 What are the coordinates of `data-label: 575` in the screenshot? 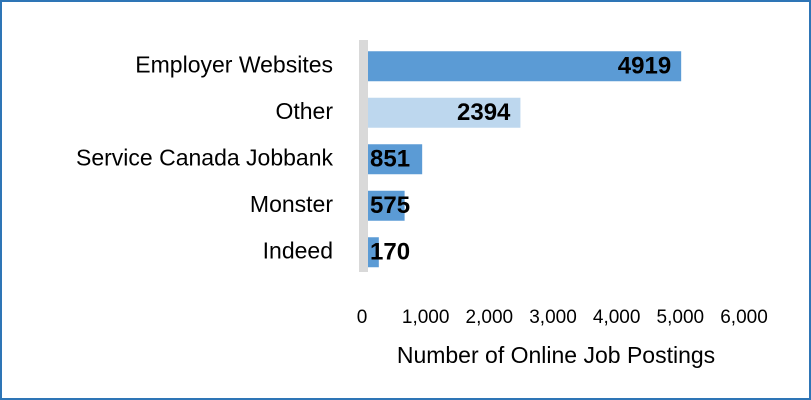 It's located at (390, 205).